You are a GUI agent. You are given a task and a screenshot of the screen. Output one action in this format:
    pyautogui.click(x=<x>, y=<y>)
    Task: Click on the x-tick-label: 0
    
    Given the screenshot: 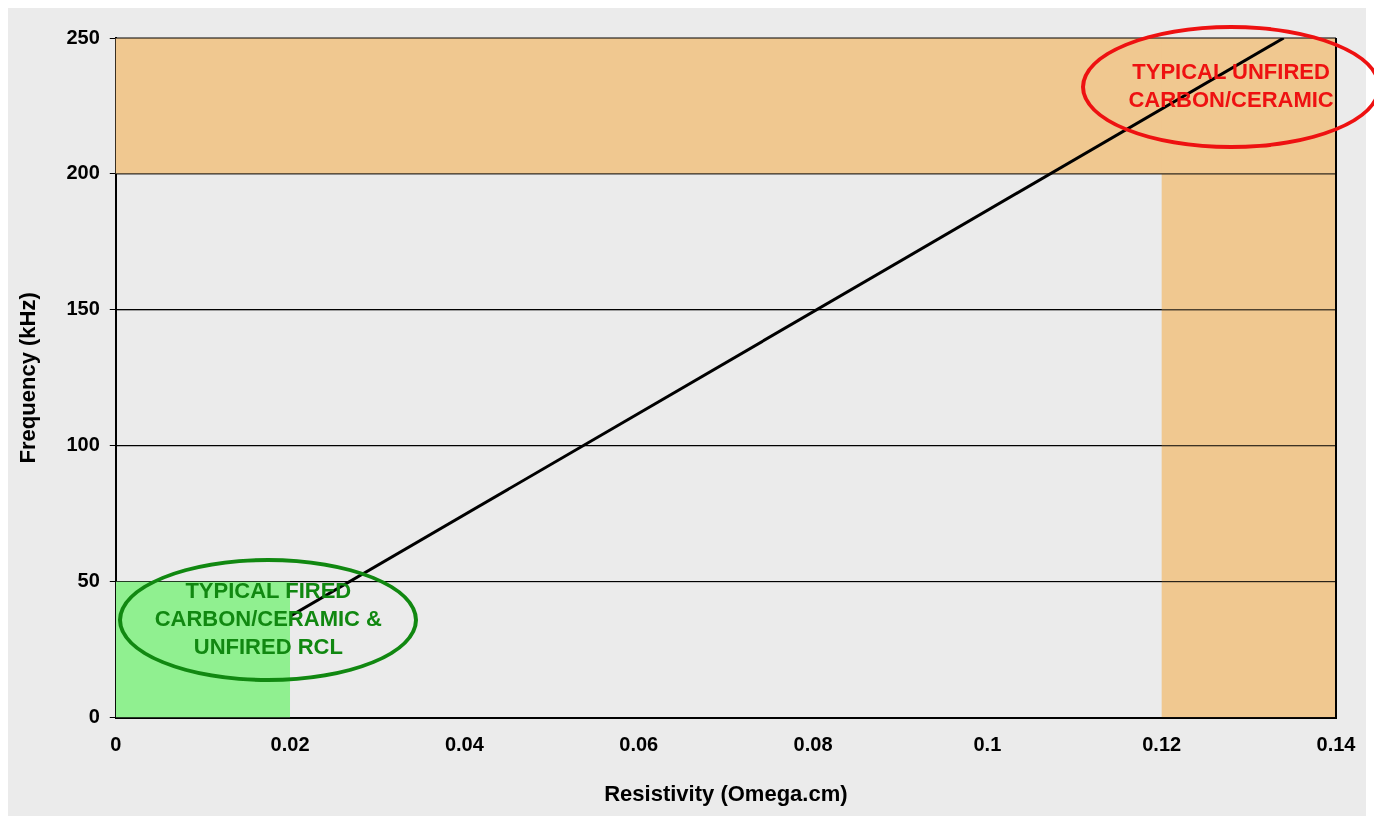 What is the action you would take?
    pyautogui.click(x=116, y=744)
    